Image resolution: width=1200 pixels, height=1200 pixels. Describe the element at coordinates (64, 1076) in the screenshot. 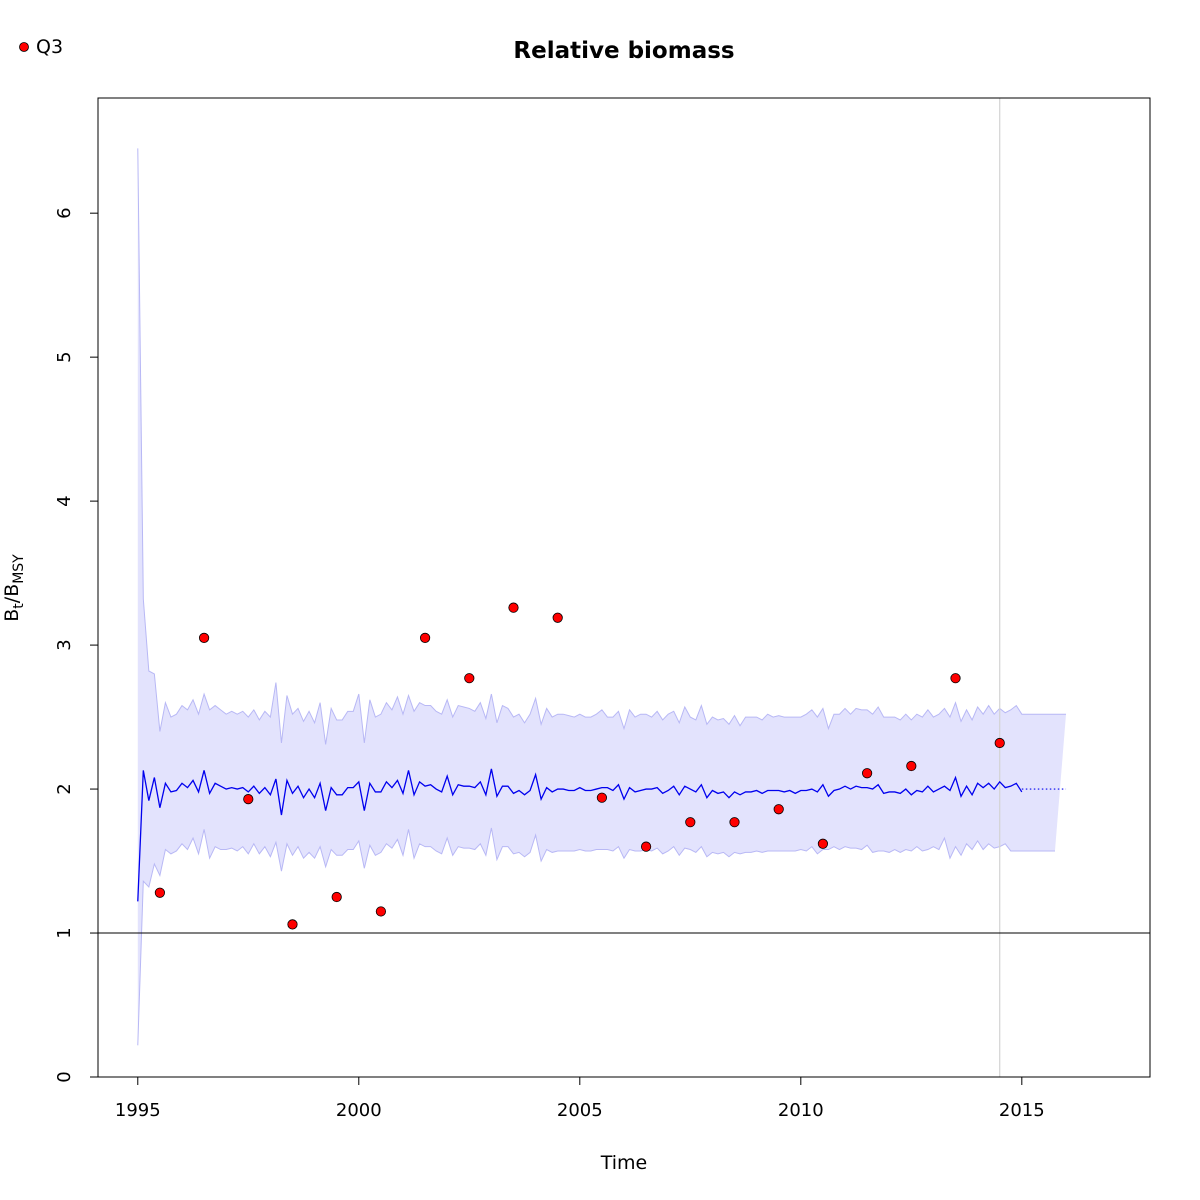

I see `y-tick-label: 0` at that location.